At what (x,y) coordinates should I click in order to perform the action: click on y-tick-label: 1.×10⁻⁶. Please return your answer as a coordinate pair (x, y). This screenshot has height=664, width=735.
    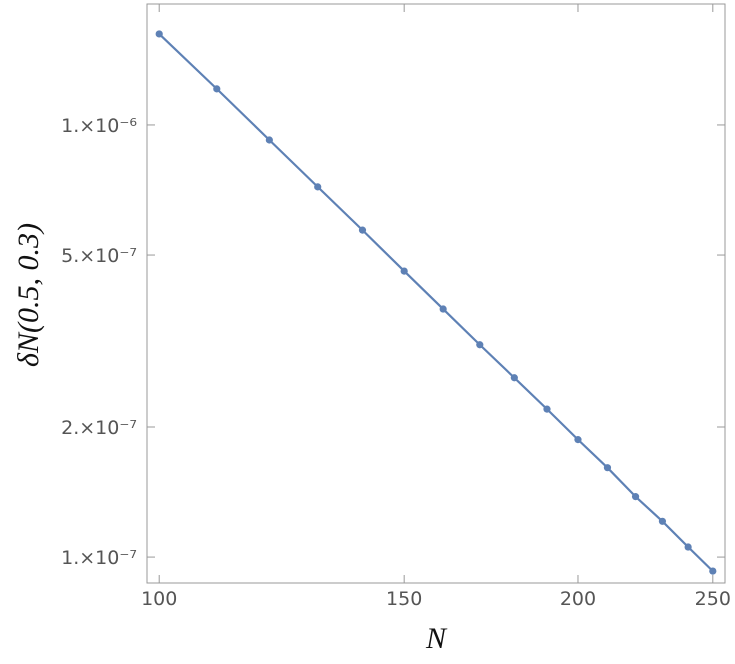
    Looking at the image, I should click on (99, 126).